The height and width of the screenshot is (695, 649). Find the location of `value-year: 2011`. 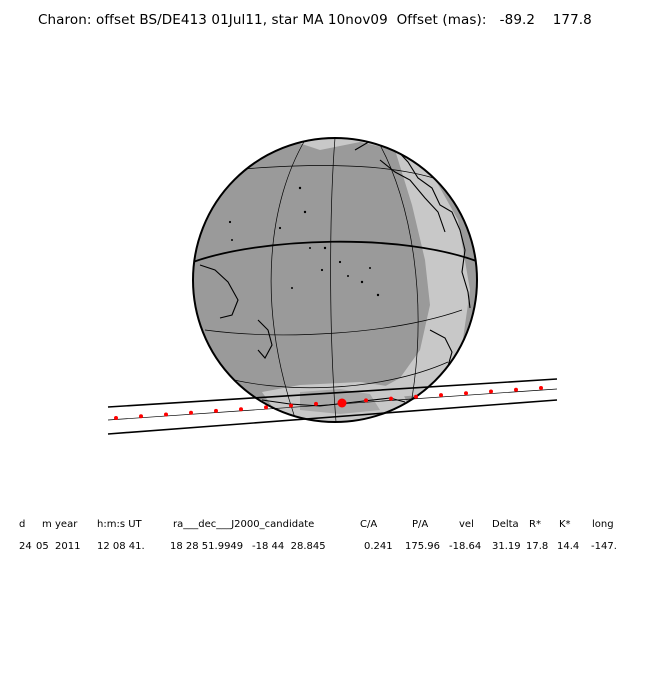

value-year: 2011 is located at coordinates (68, 546).